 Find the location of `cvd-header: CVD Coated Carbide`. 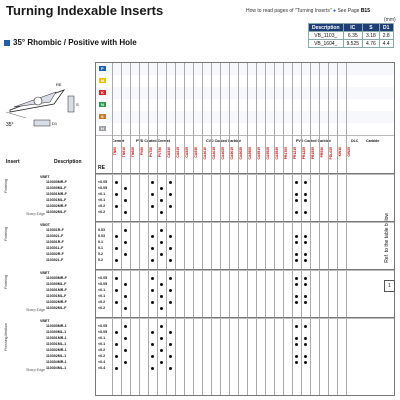

cvd-header: CVD Coated Carbide is located at coordinates (224, 141).